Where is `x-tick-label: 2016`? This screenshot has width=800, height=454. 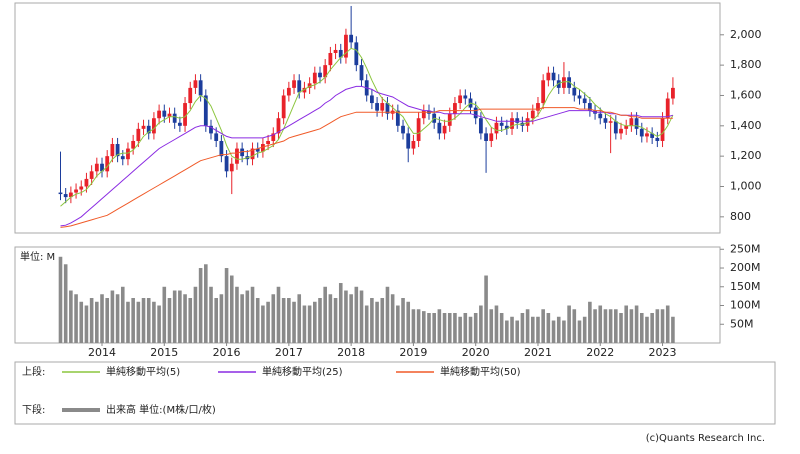
x-tick-label: 2016 is located at coordinates (227, 352).